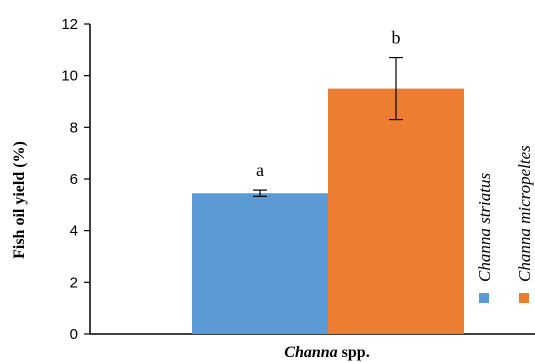 This screenshot has height=362, width=535. Describe the element at coordinates (74, 282) in the screenshot. I see `y-tick-label: 2` at that location.